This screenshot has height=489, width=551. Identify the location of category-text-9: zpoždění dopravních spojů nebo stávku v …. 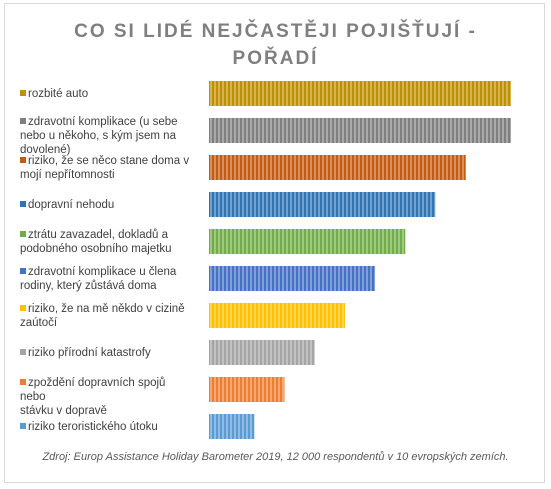
(93, 396).